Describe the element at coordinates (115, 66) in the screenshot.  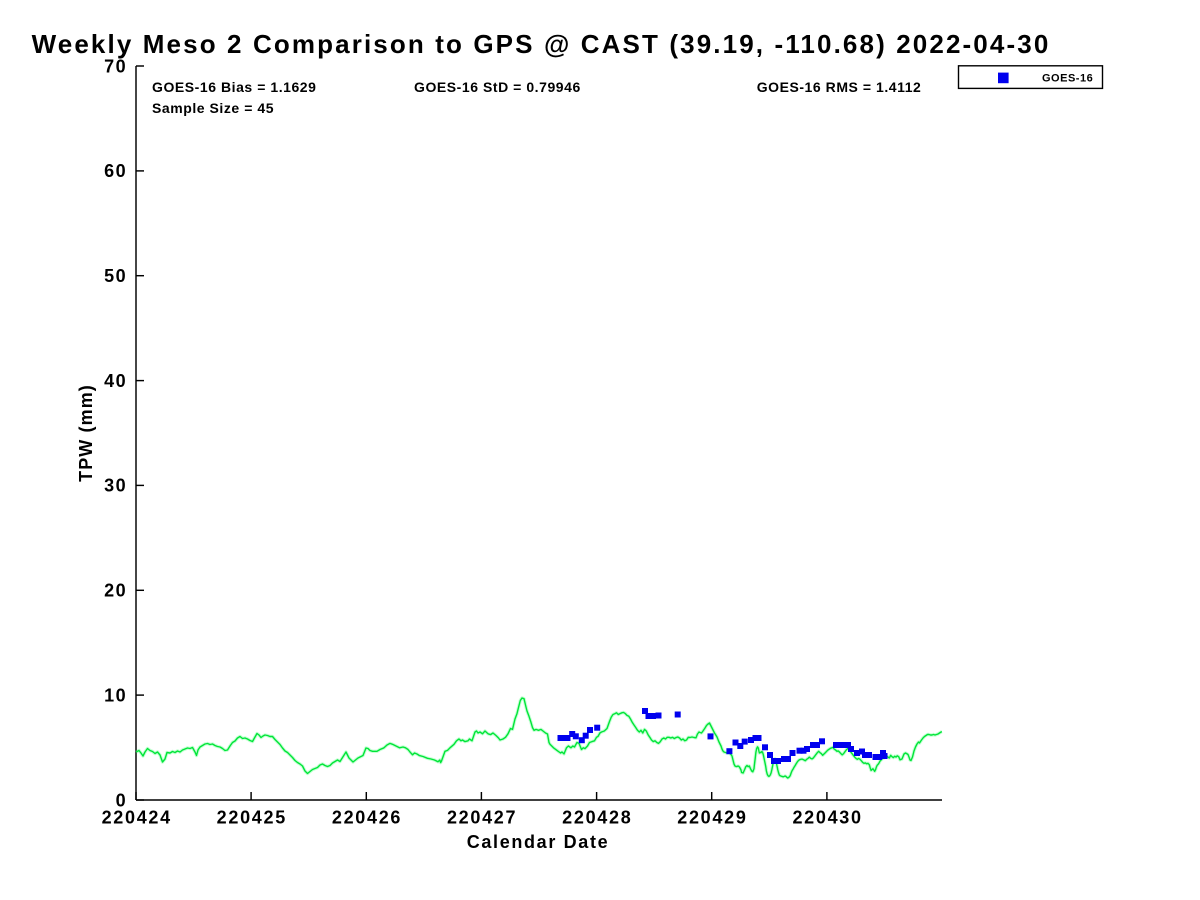
I see `svg-text: 70` at that location.